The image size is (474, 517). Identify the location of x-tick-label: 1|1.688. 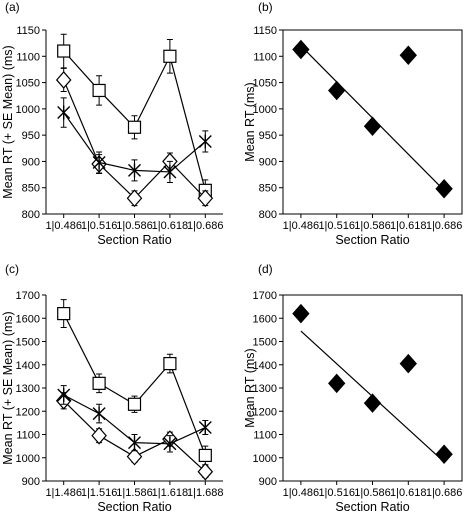
(205, 493).